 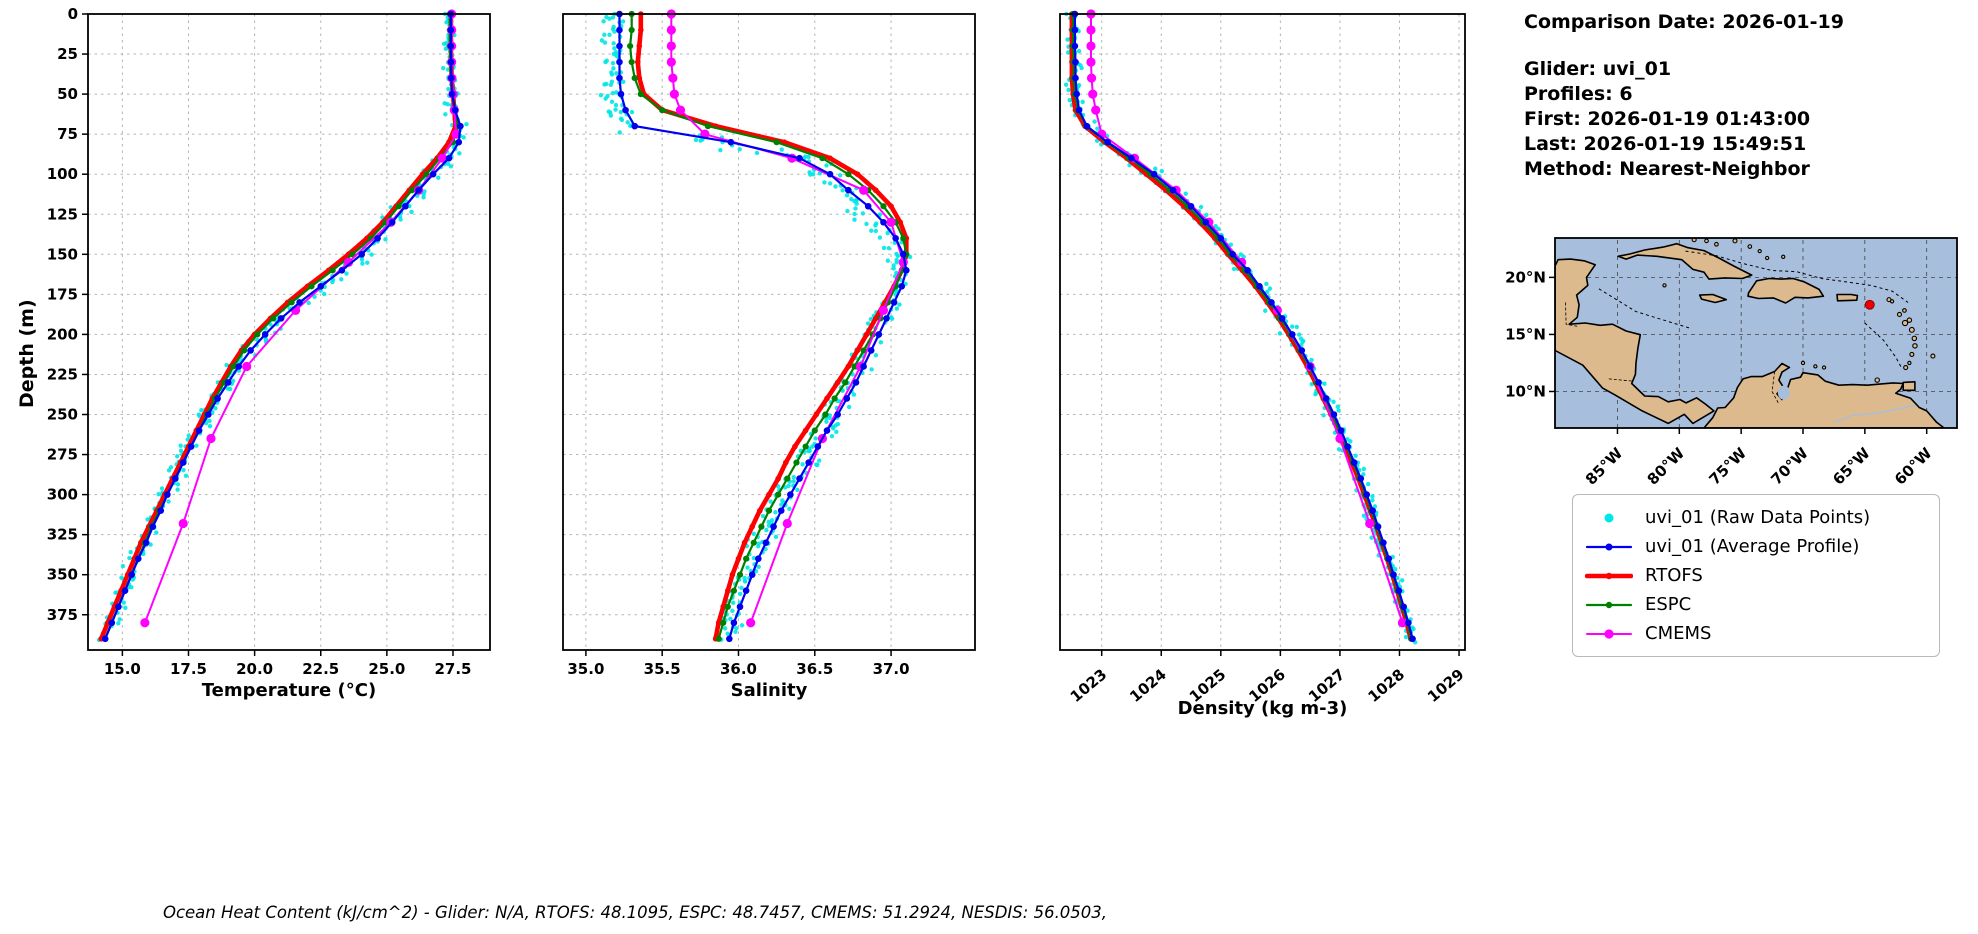 I want to click on svg-text: 225, so click(x=62, y=374).